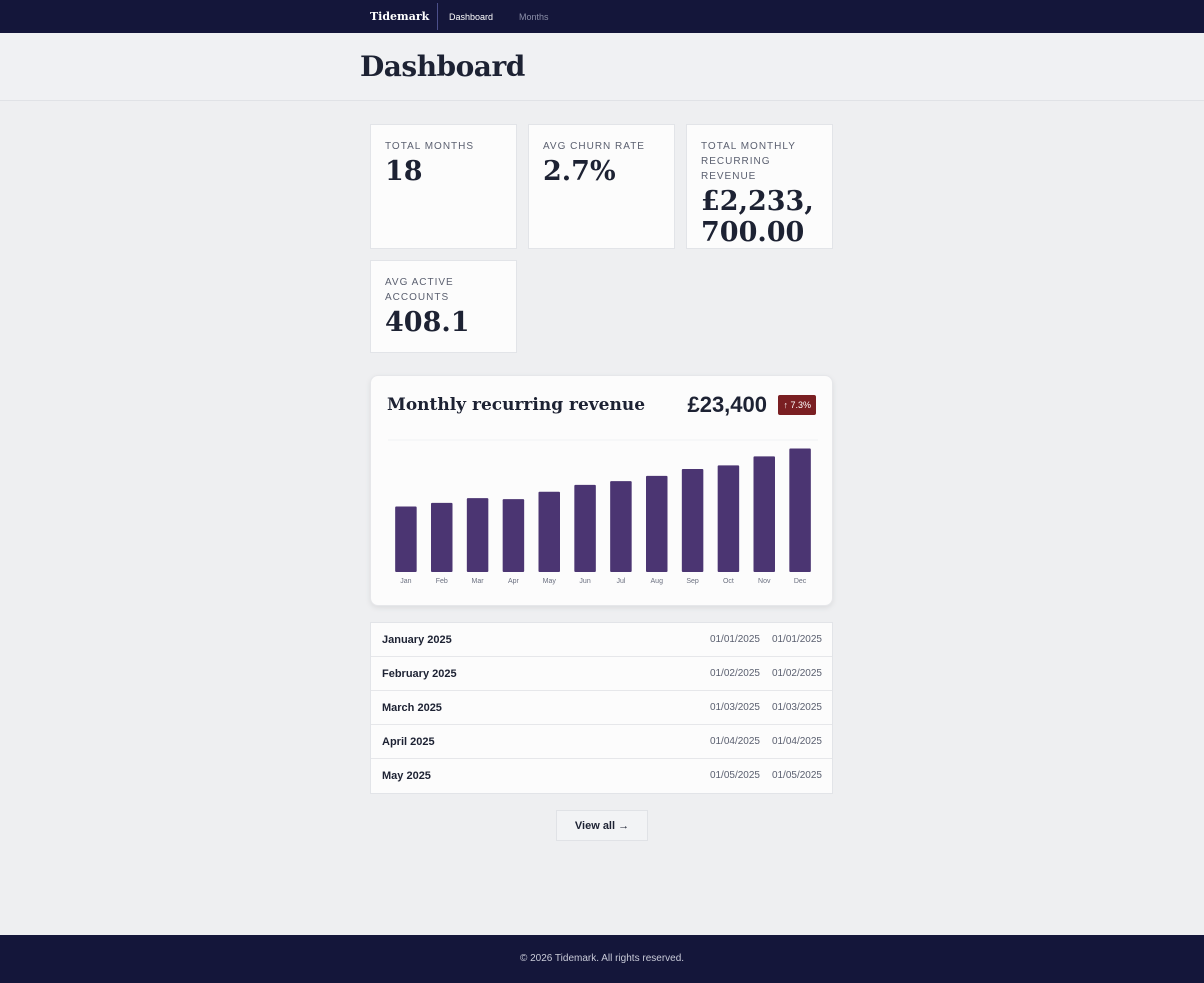  I want to click on start-date: 01/03/2025, so click(734, 707).